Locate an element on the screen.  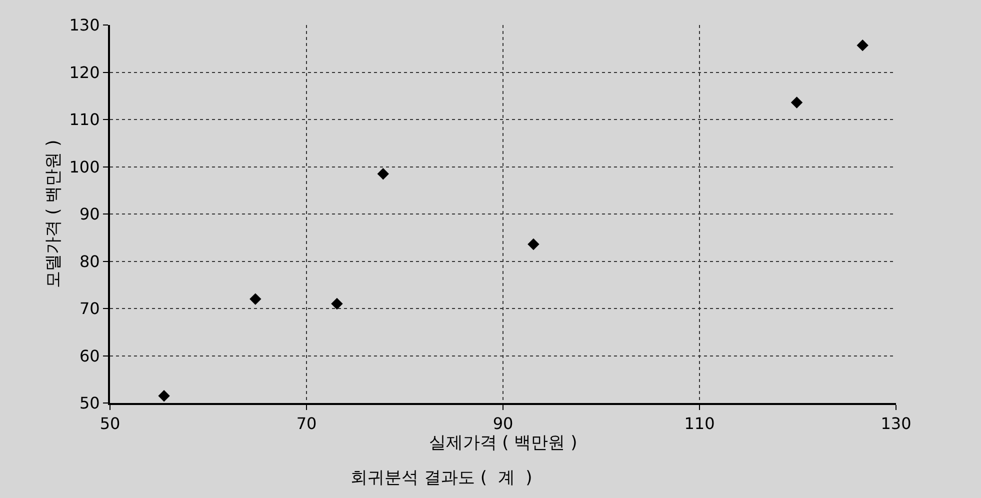
y-axis-title: 모델가격 ( 백만원 ) is located at coordinates (53, 214).